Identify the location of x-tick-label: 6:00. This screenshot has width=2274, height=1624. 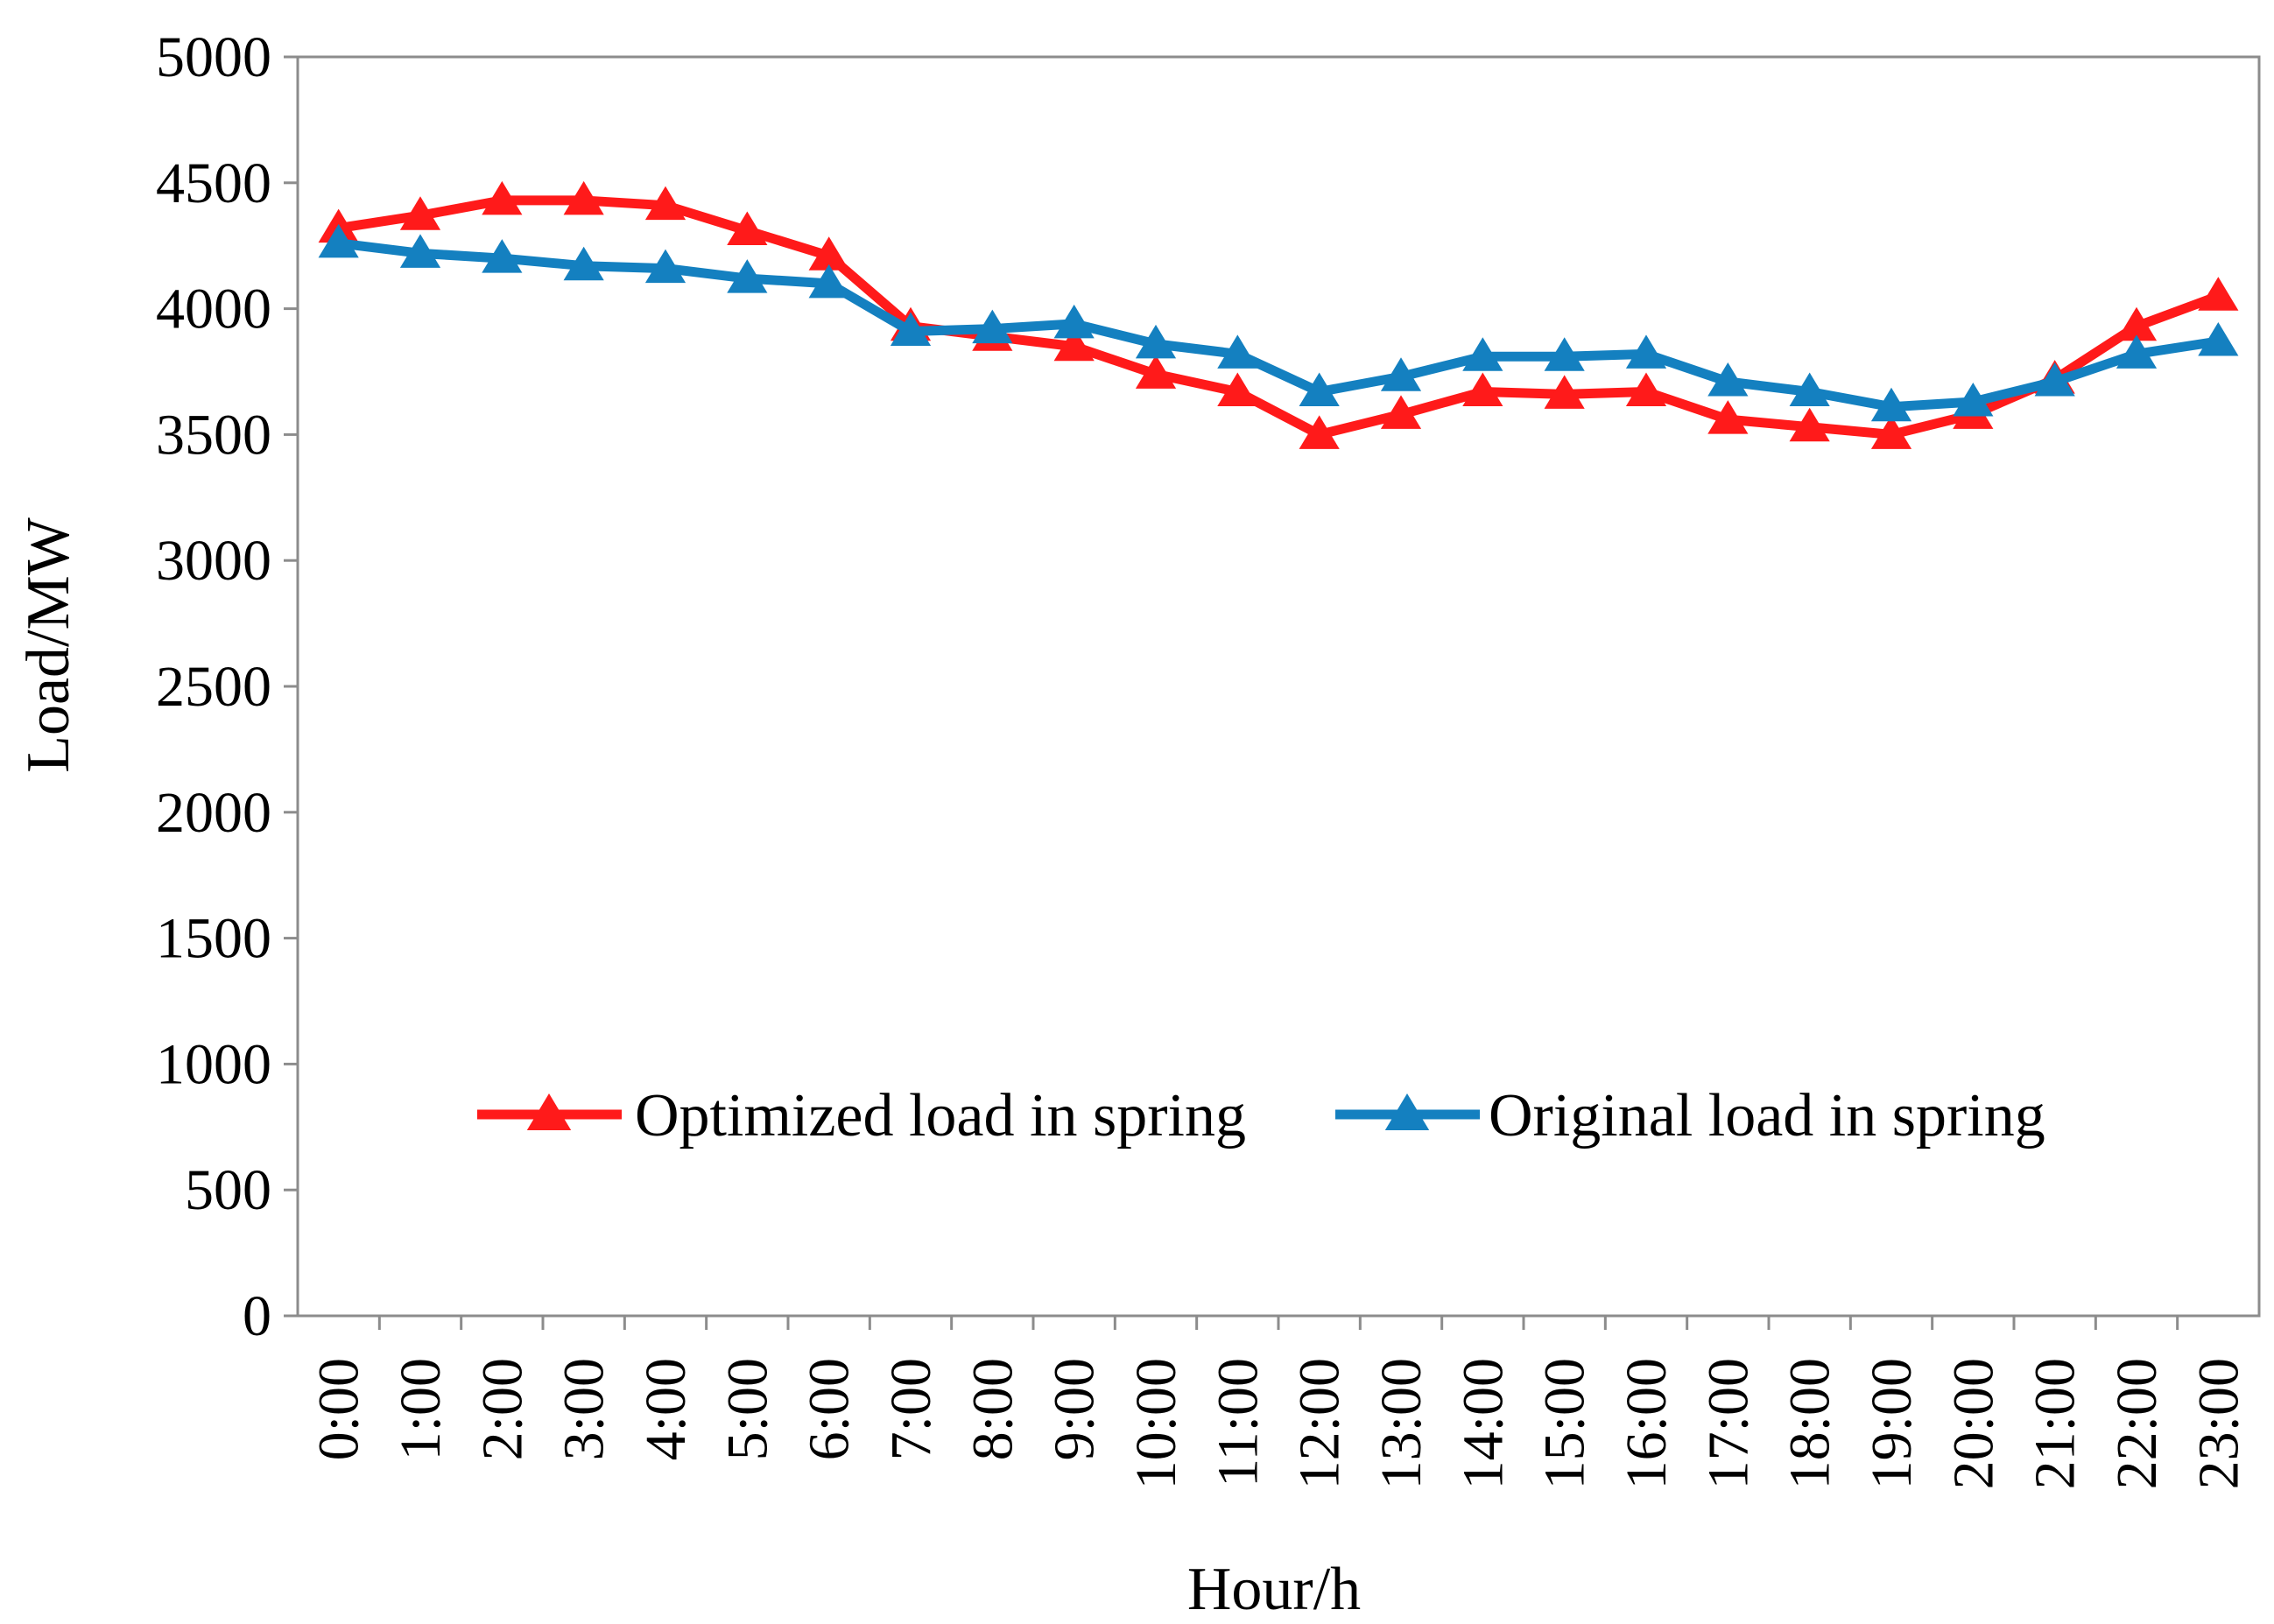
(830, 1409).